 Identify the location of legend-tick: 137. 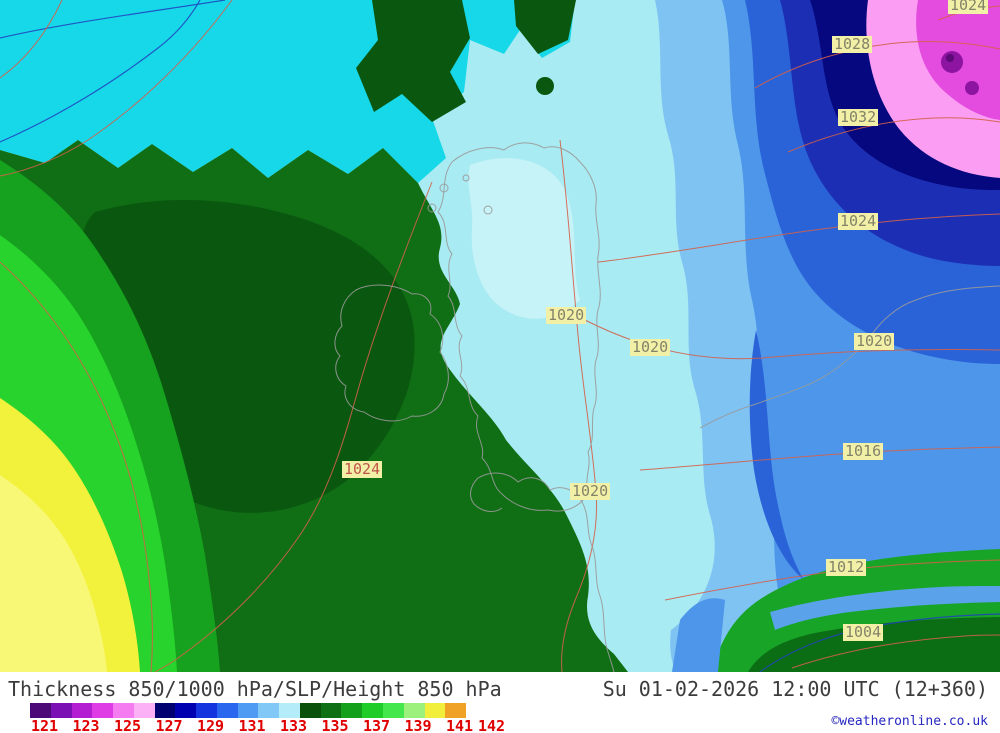
(377, 725).